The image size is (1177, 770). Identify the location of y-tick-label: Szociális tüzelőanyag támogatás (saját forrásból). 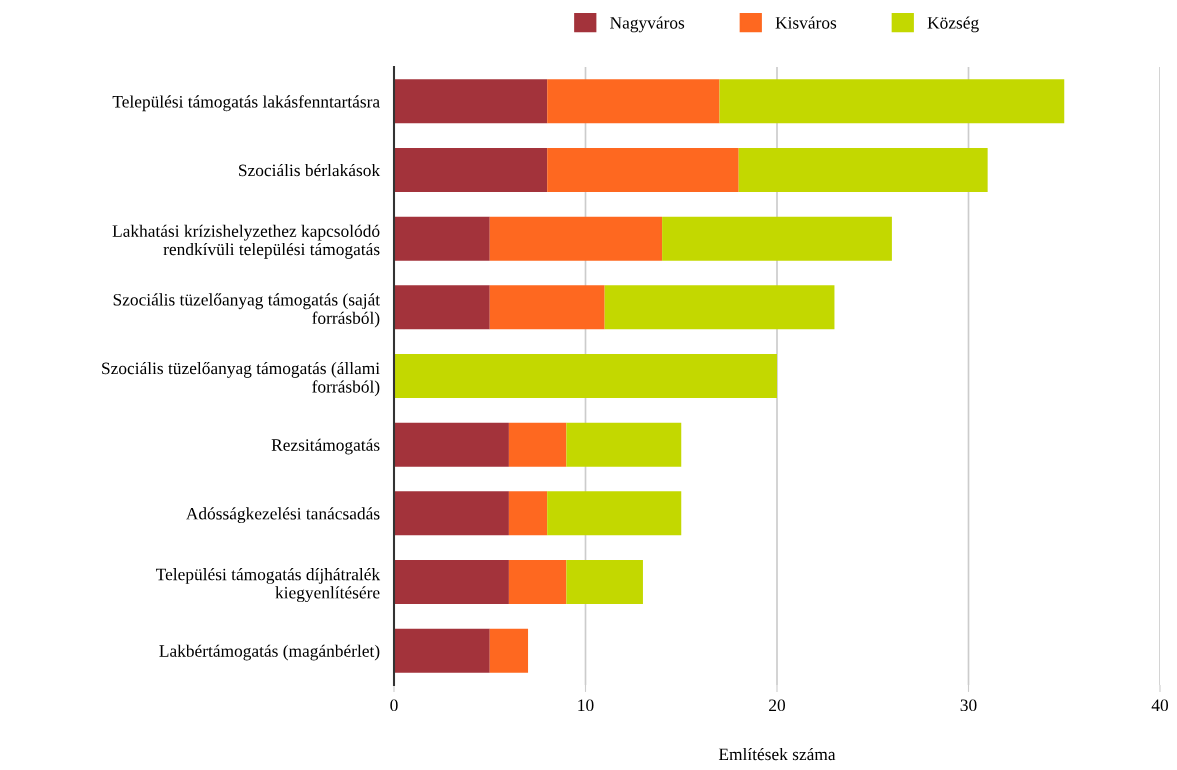
(246, 310).